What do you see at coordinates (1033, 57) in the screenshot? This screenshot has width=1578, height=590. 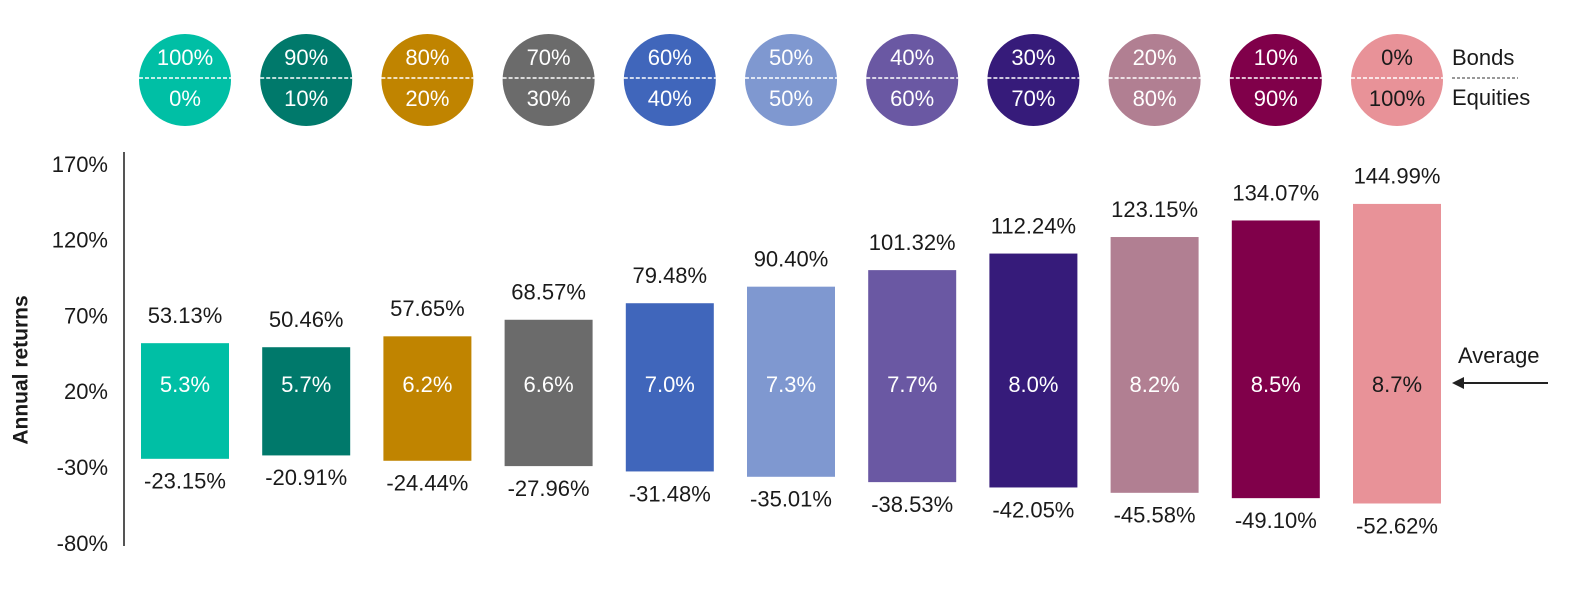 I see `bonds-label: 30%` at bounding box center [1033, 57].